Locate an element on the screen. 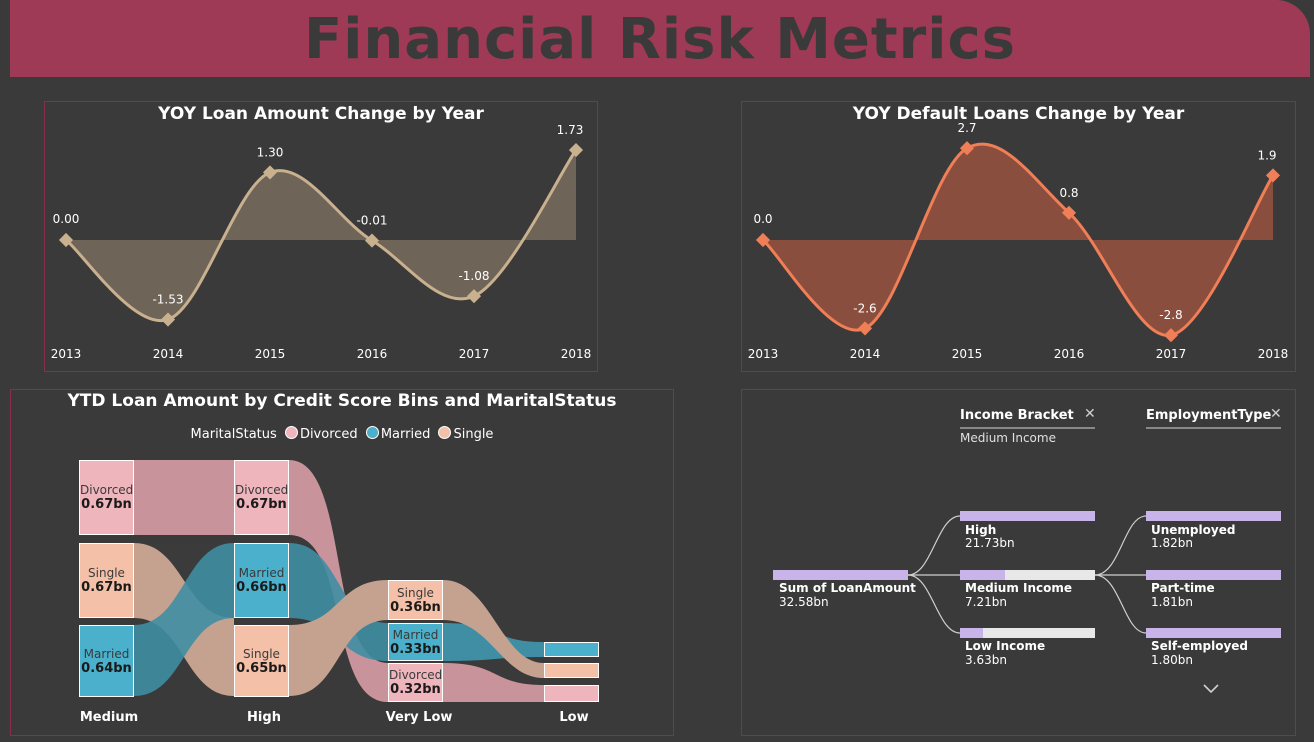 Image resolution: width=1314 pixels, height=742 pixels. node-verylow-married-value: 0.33bn is located at coordinates (415, 649).